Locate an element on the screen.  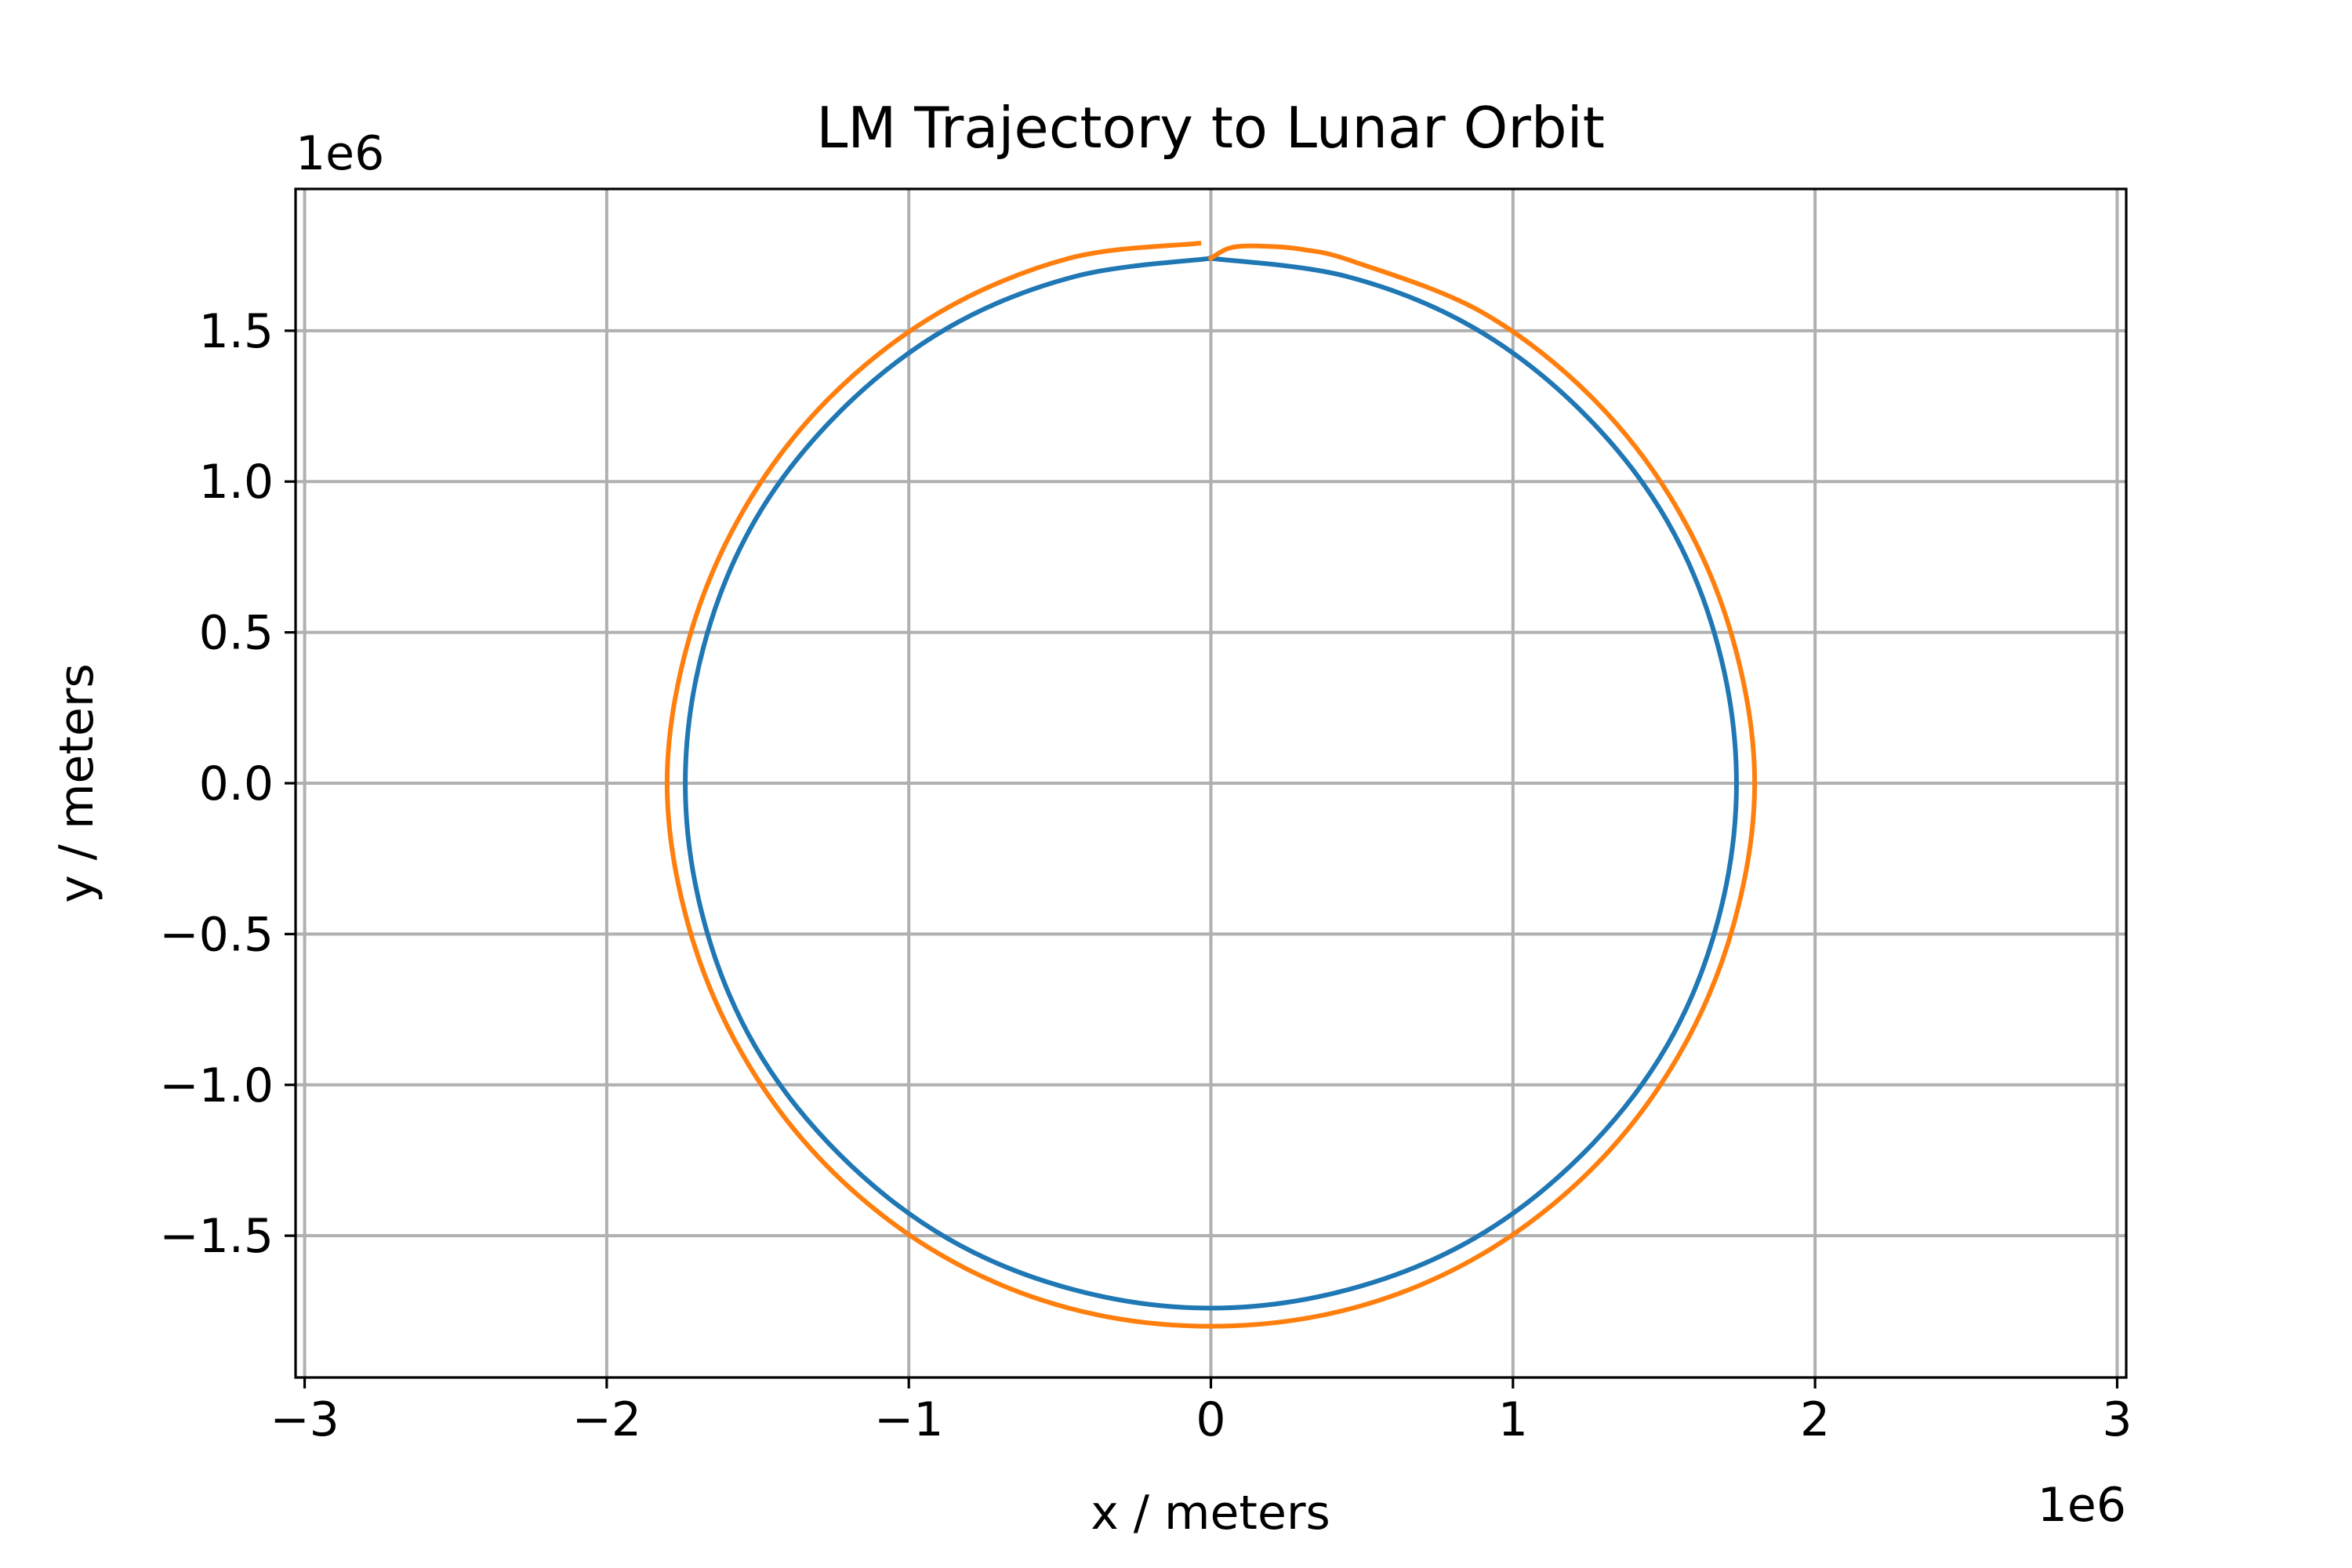
y-tick-label: 1.5 is located at coordinates (237, 331).